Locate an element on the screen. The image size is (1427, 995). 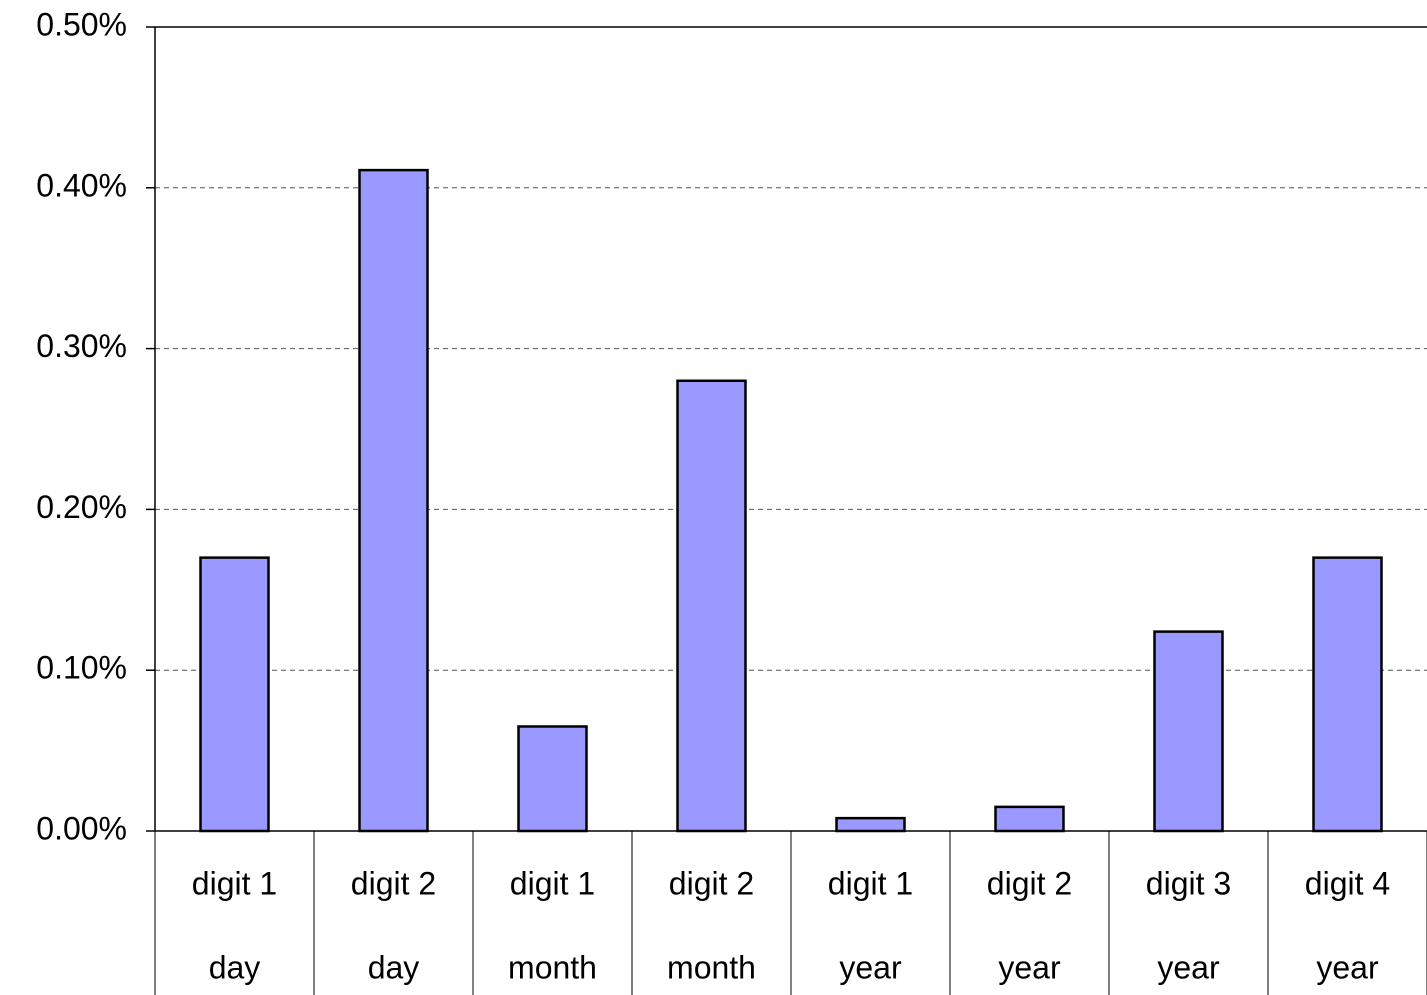
y-tick-label: 0.30% is located at coordinates (81, 346).